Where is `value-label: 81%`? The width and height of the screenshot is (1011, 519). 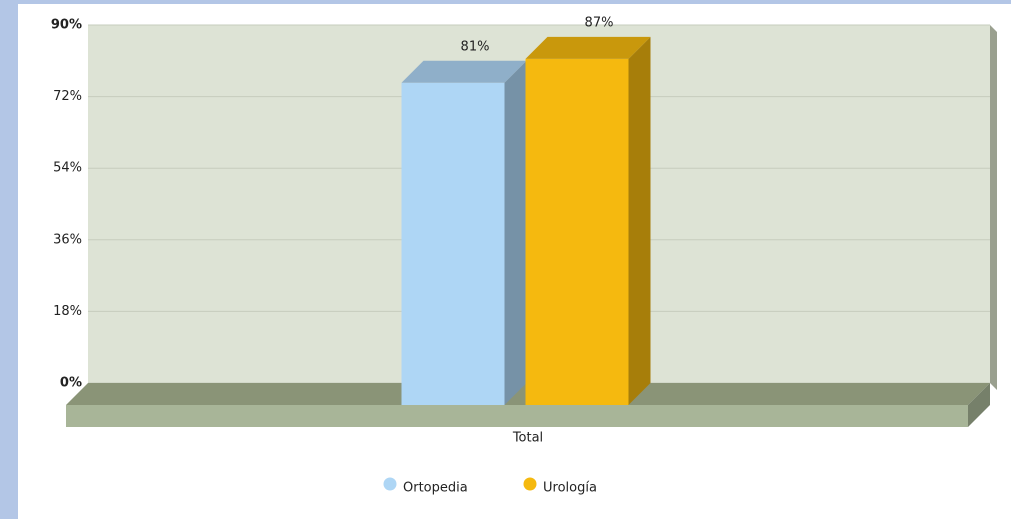 value-label: 81% is located at coordinates (475, 46).